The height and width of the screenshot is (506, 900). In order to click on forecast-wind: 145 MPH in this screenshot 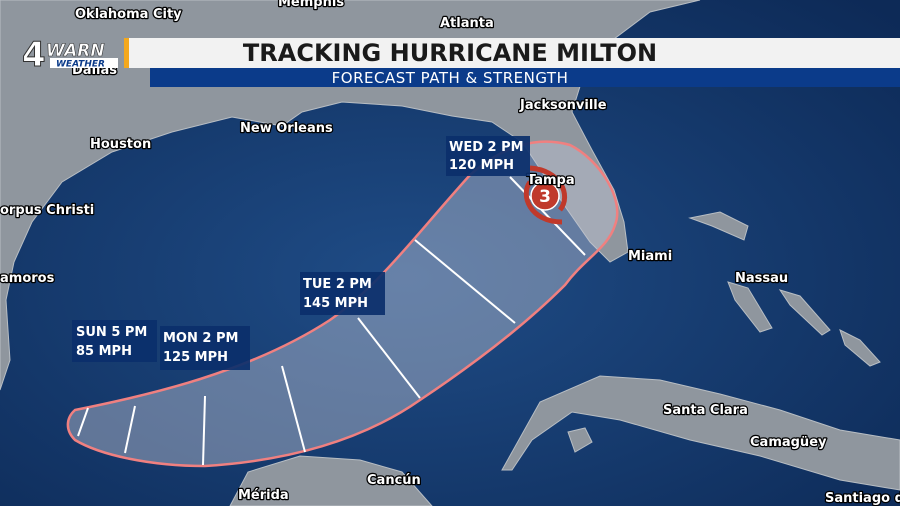, I will do `click(335, 303)`.